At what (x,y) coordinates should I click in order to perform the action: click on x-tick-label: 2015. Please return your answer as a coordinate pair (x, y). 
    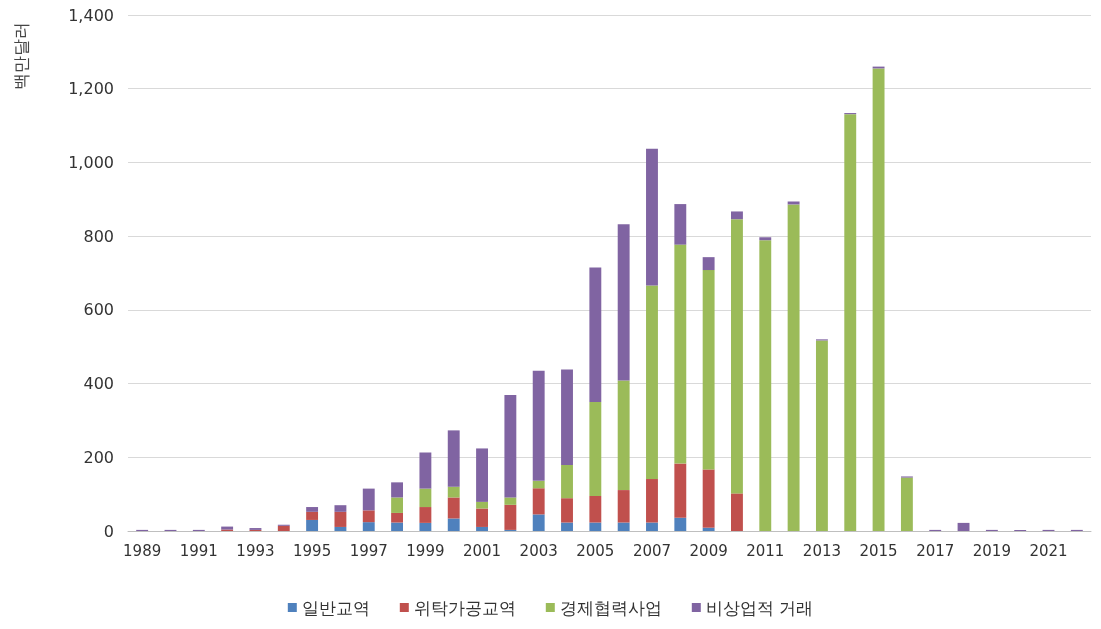
    Looking at the image, I should click on (878, 550).